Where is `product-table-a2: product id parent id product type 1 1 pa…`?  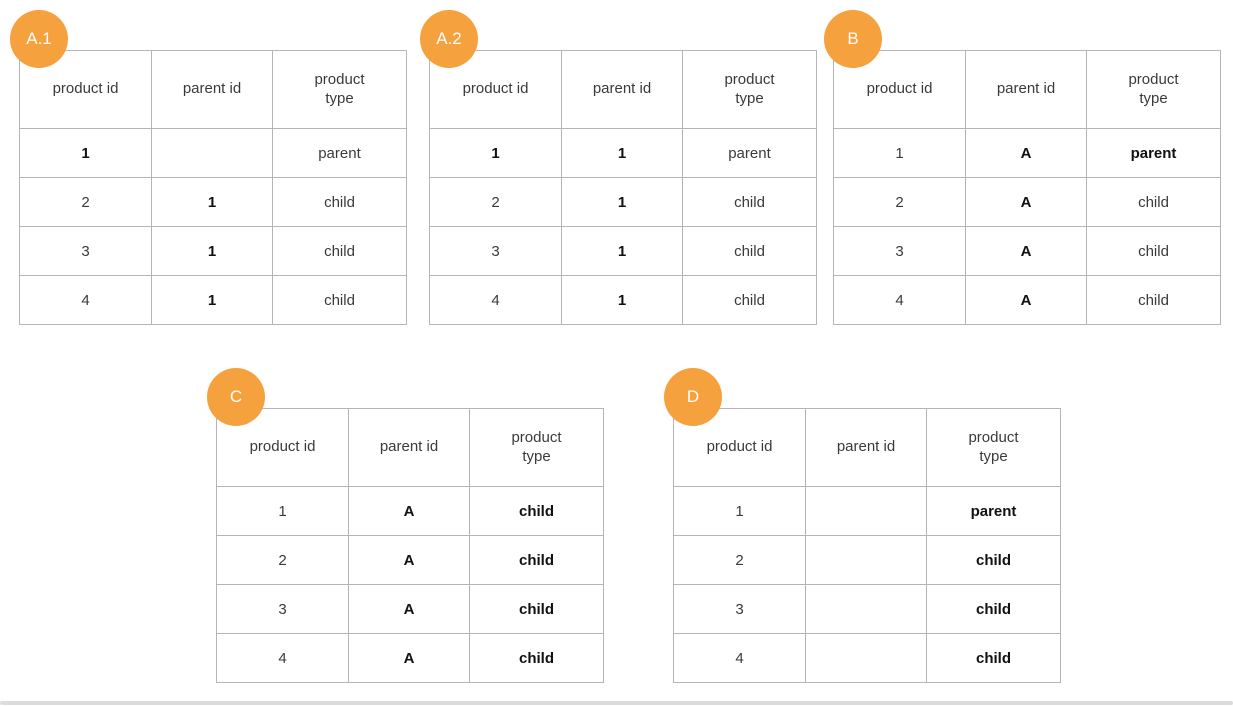 product-table-a2: product id parent id product type 1 1 pa… is located at coordinates (623, 187).